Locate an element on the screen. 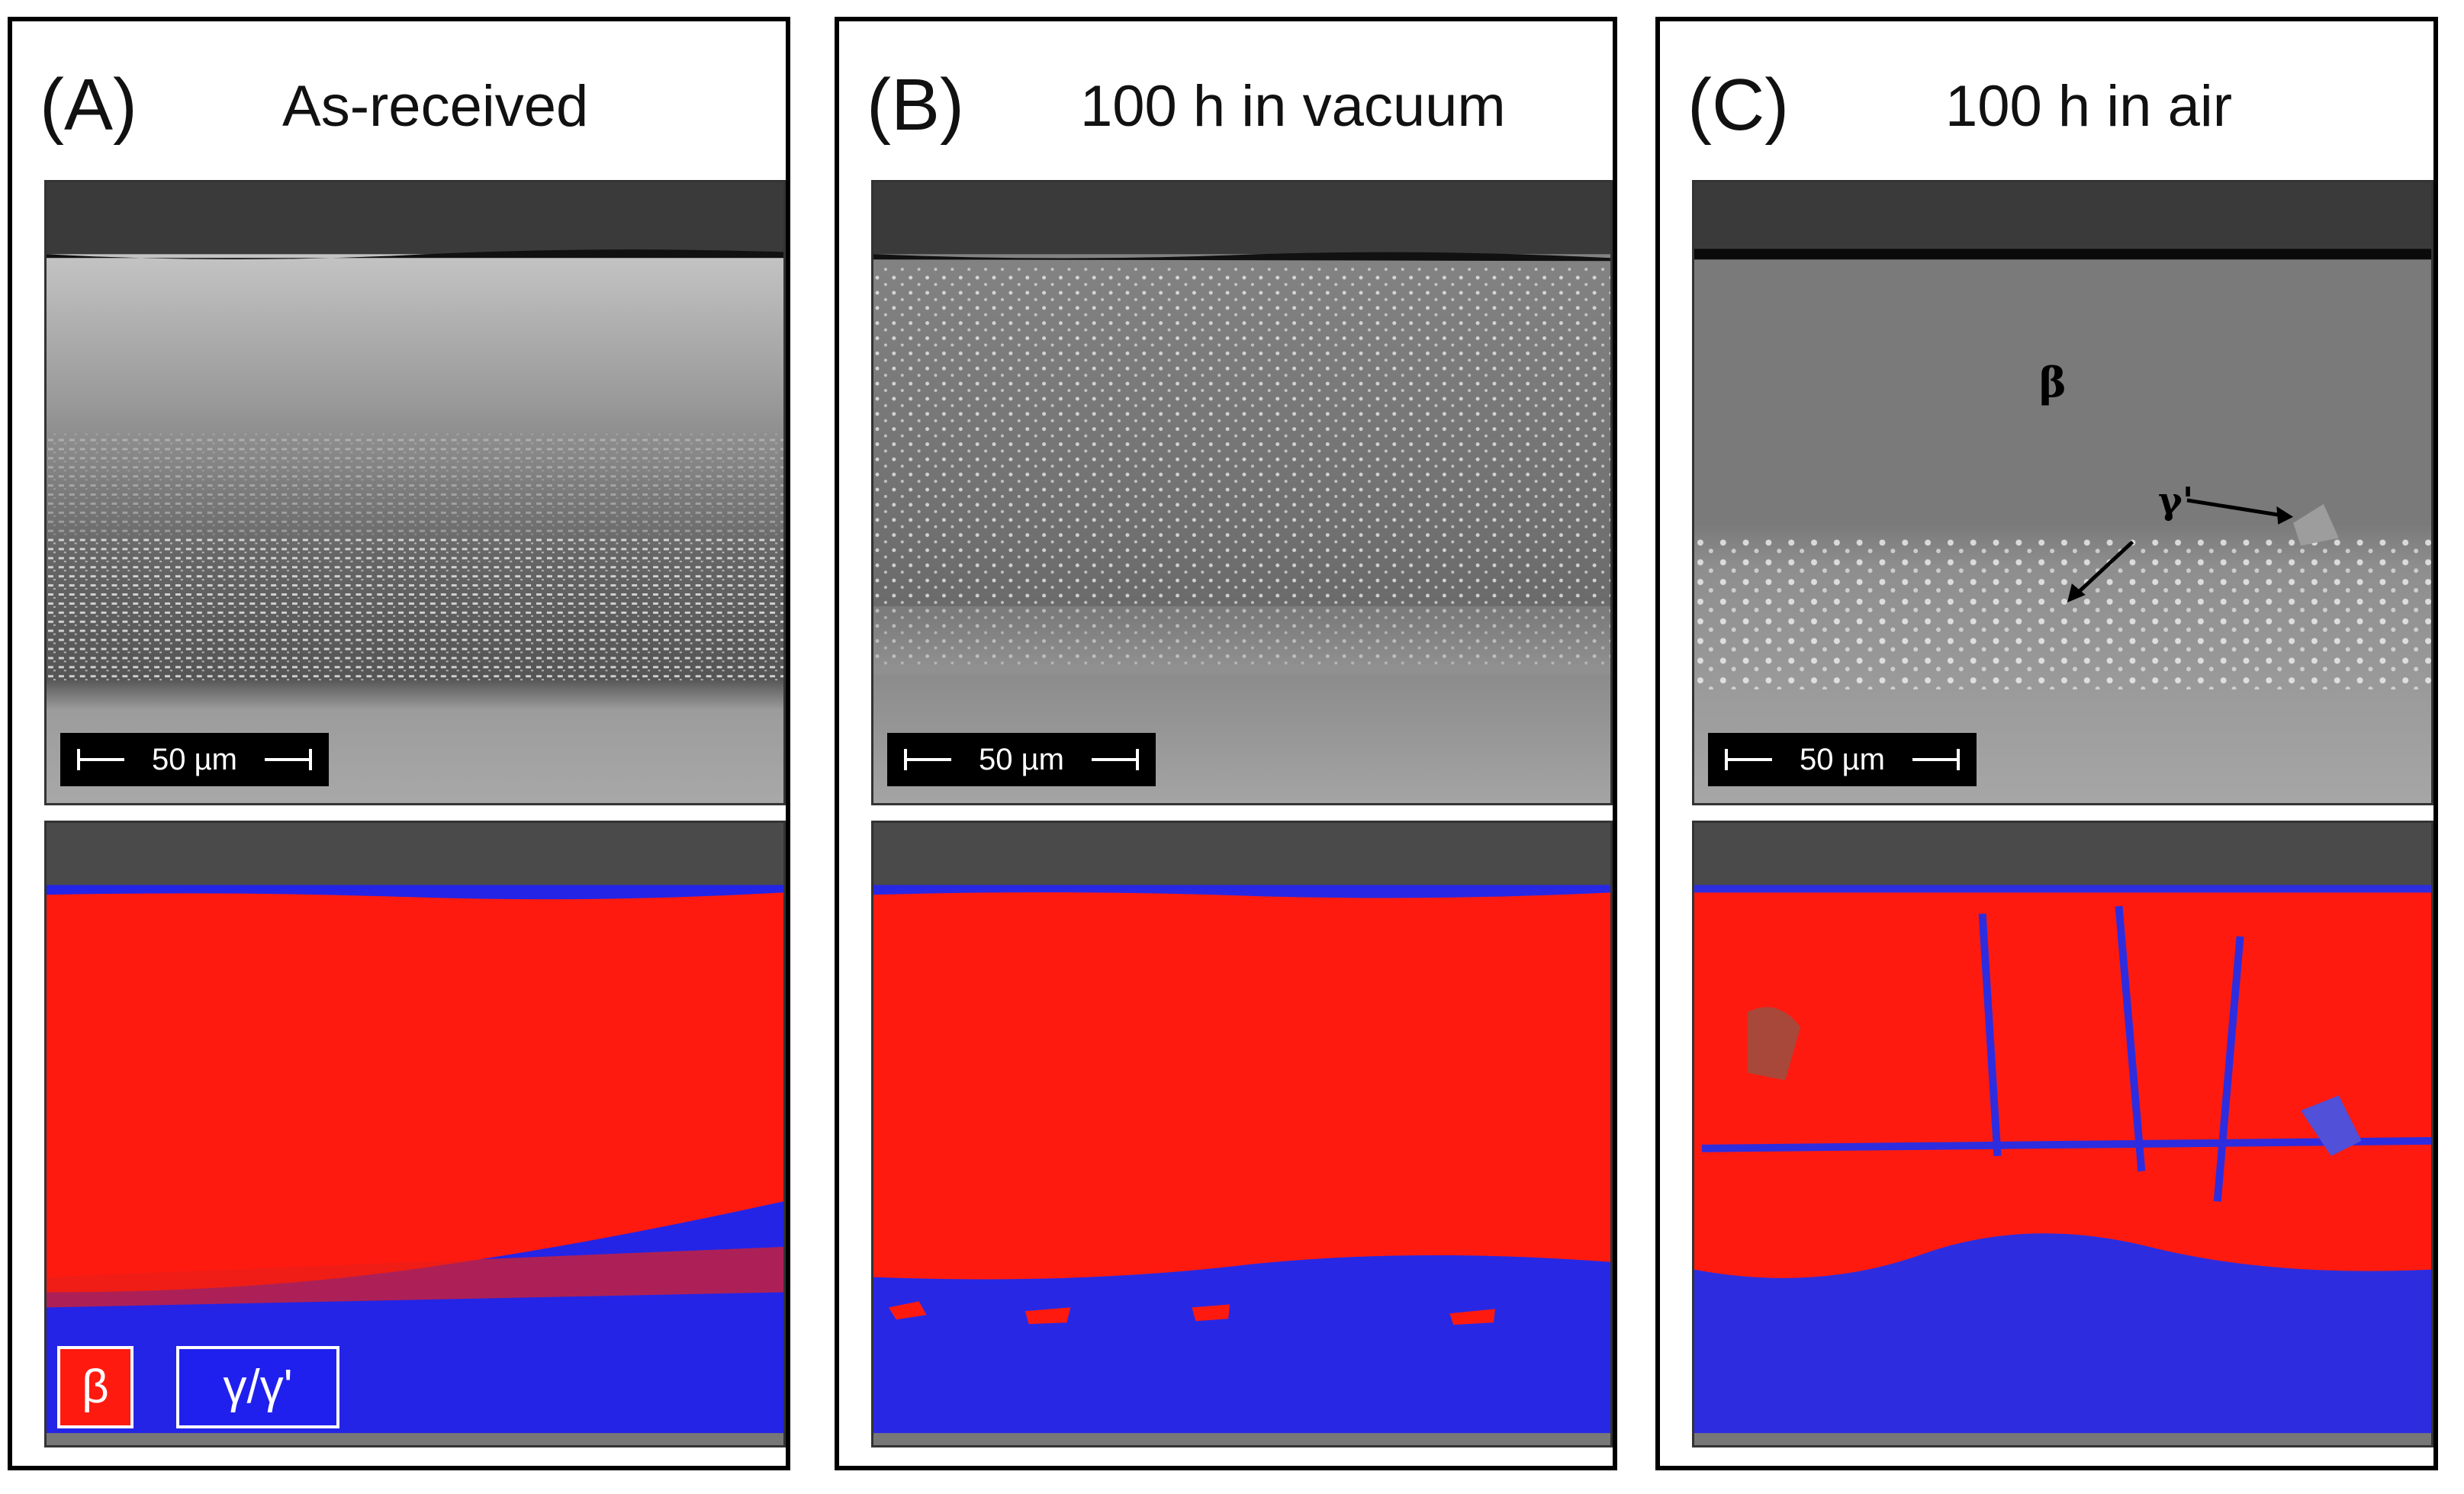 The width and height of the screenshot is (2464, 1494). sem-image-a is located at coordinates (415, 493).